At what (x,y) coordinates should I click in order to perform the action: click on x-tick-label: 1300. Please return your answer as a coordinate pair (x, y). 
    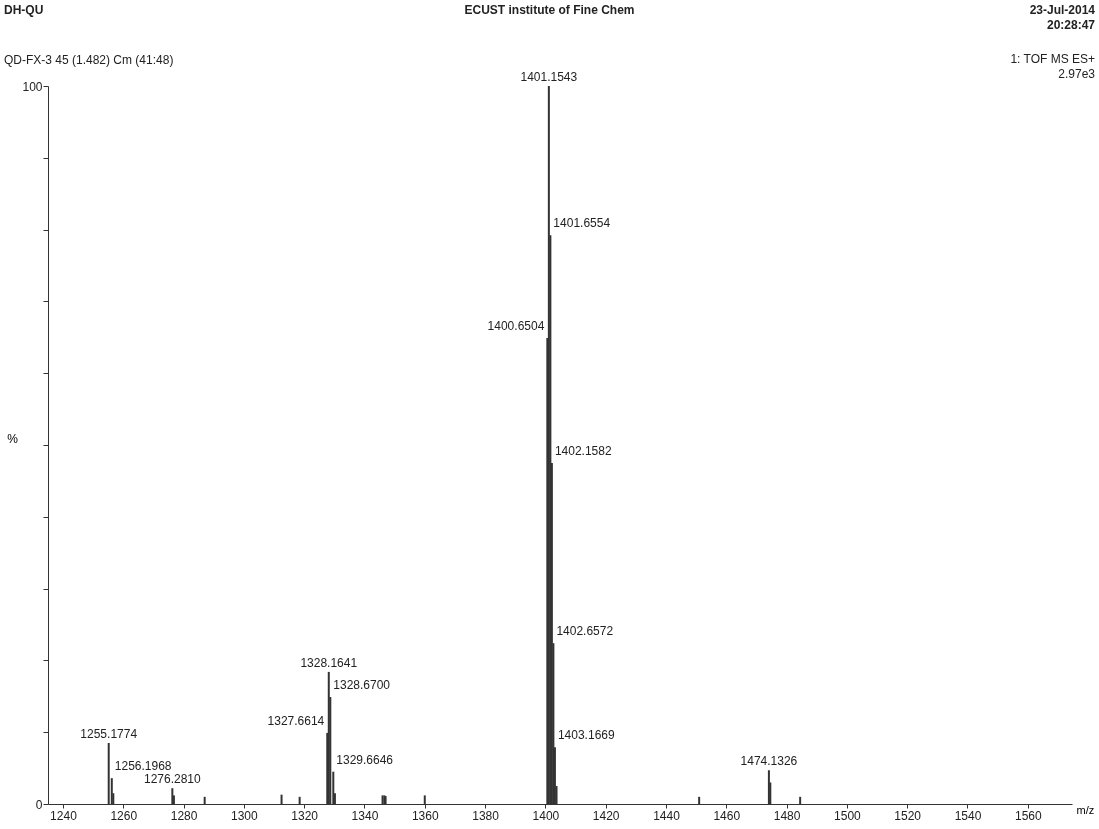
    Looking at the image, I should click on (245, 815).